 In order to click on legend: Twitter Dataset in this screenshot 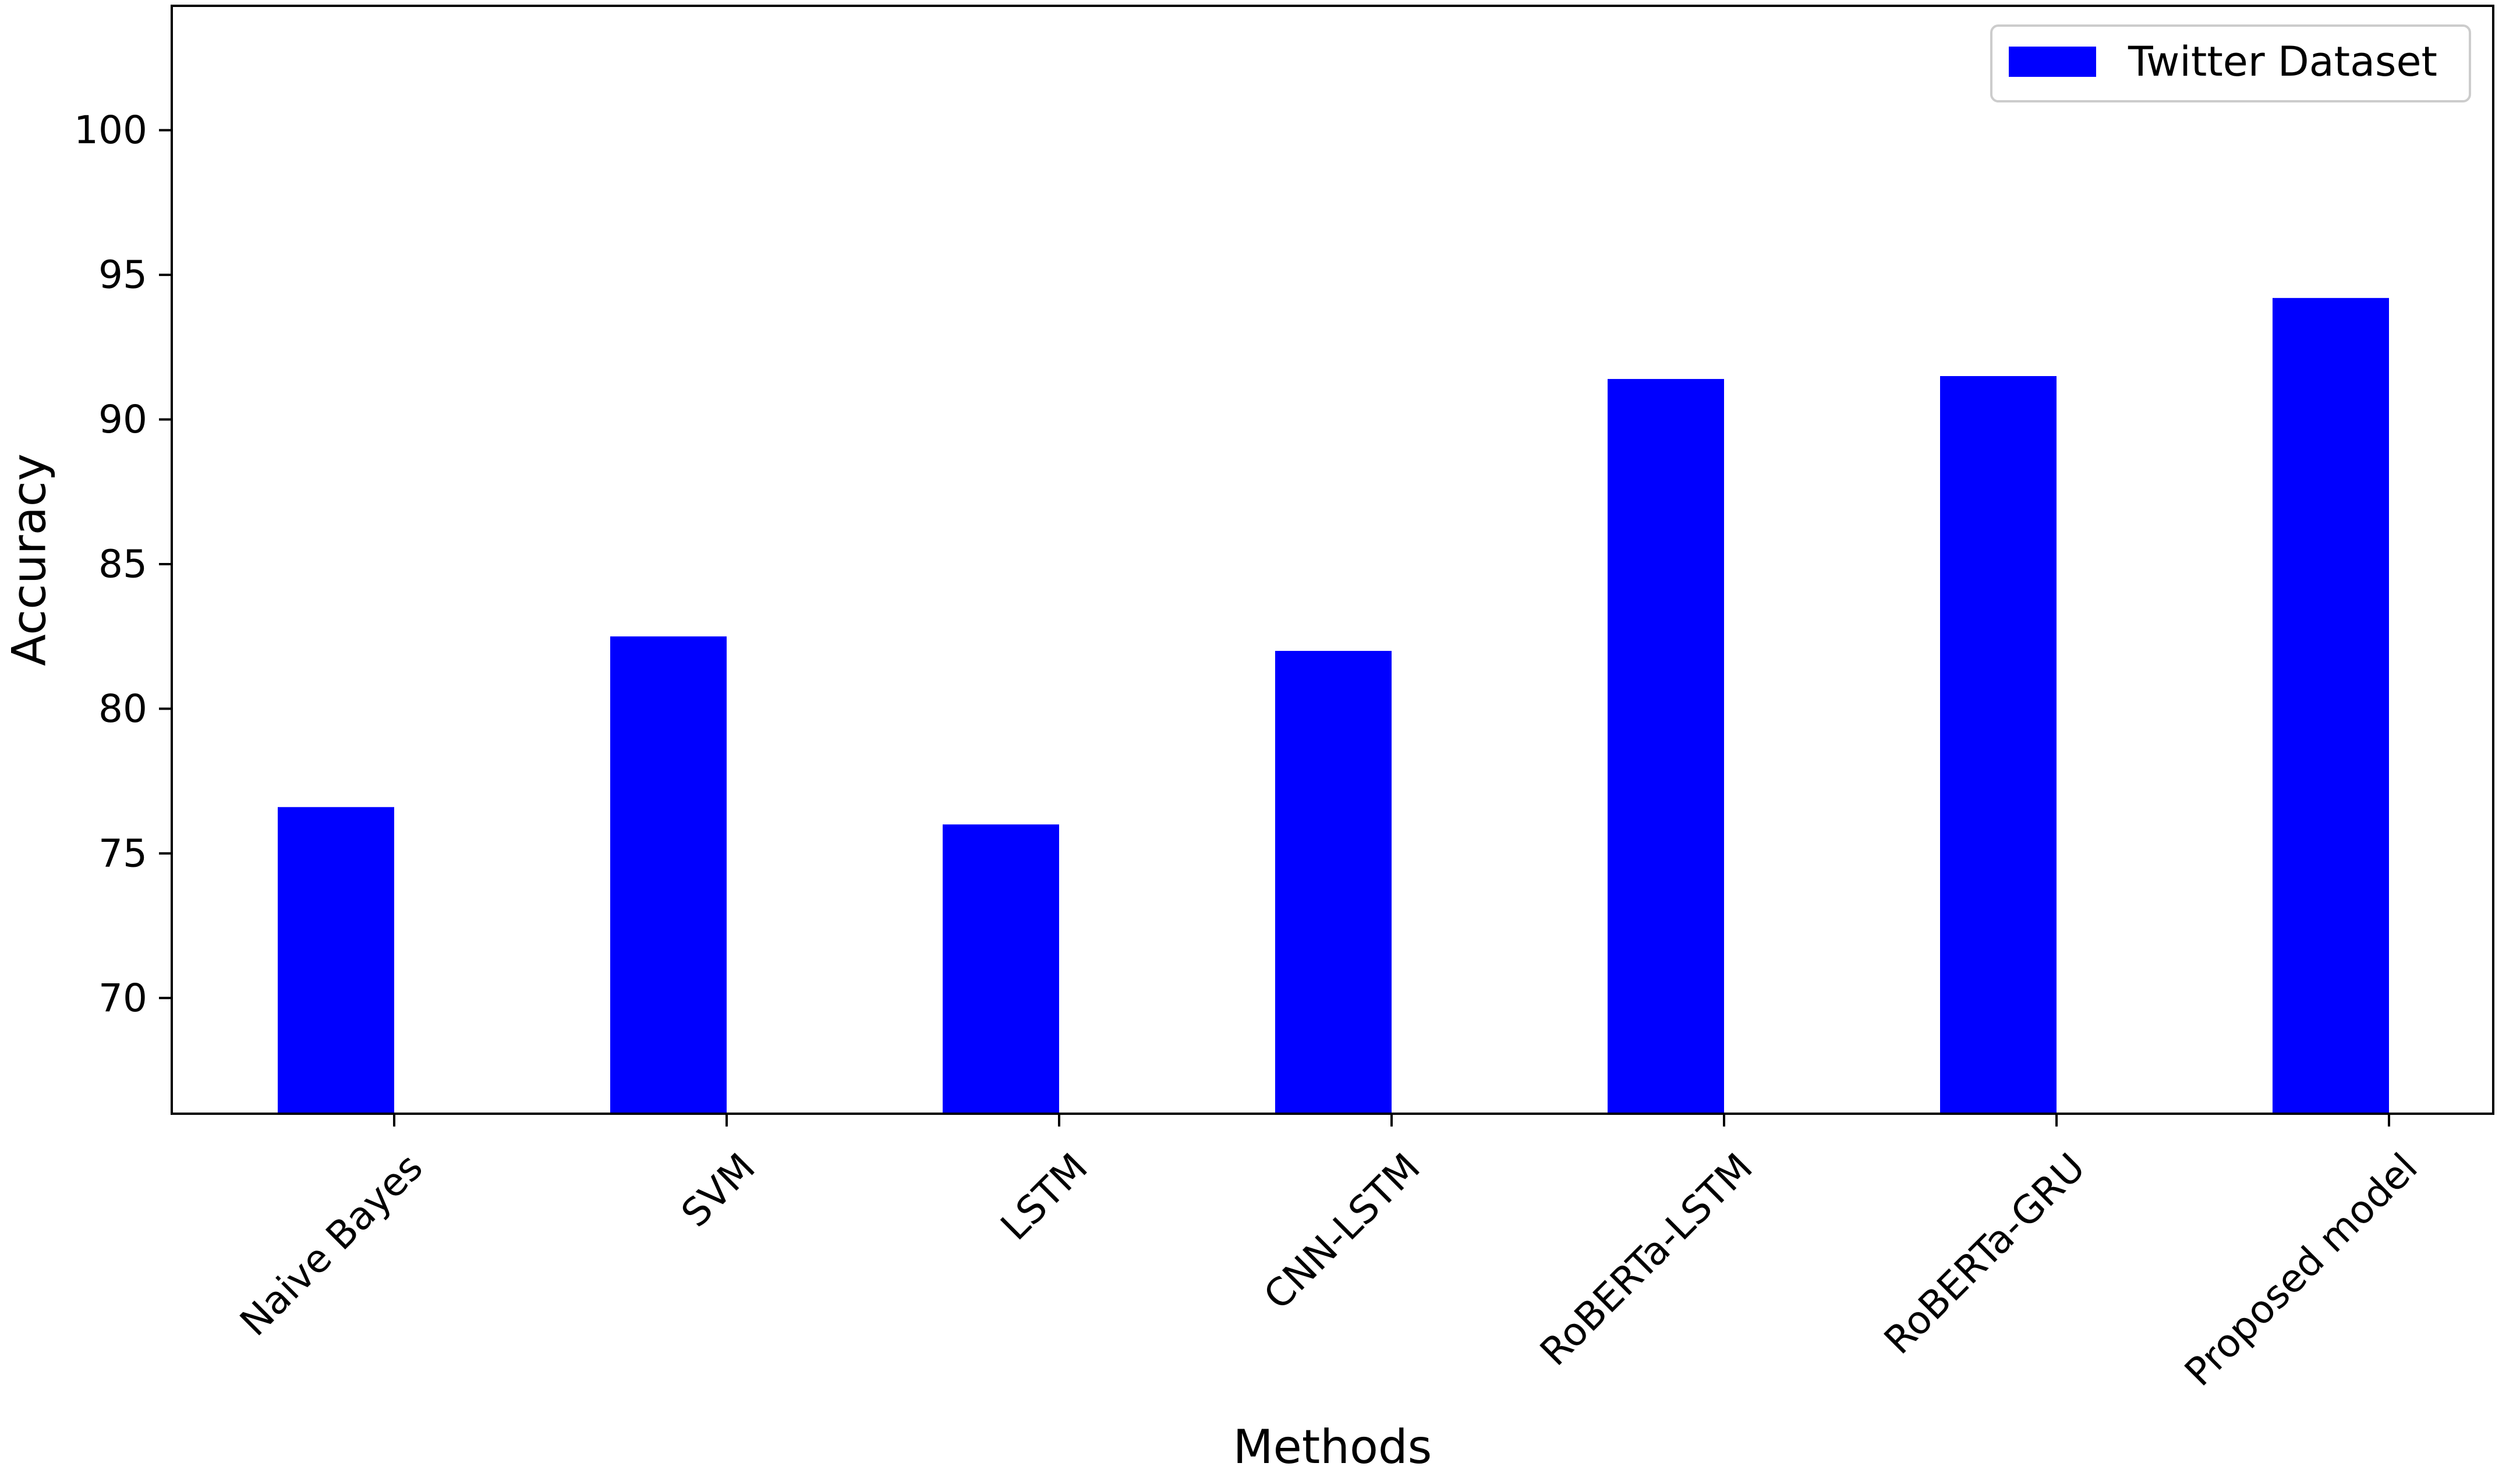, I will do `click(2230, 63)`.